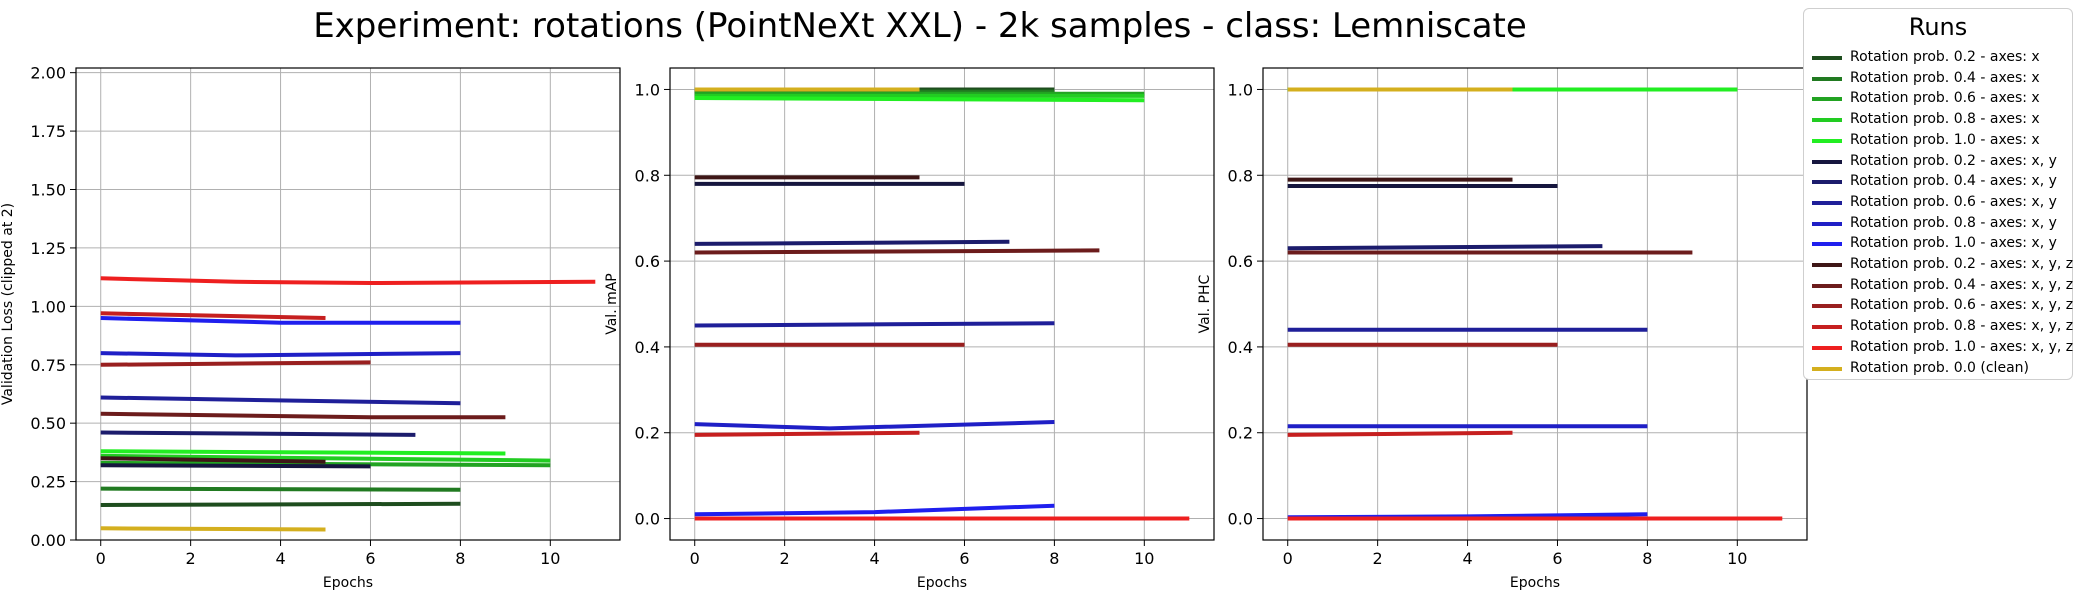  Describe the element at coordinates (1953, 160) in the screenshot. I see `legend-label: Rotation prob. 0.2 - axes: x, y` at that location.